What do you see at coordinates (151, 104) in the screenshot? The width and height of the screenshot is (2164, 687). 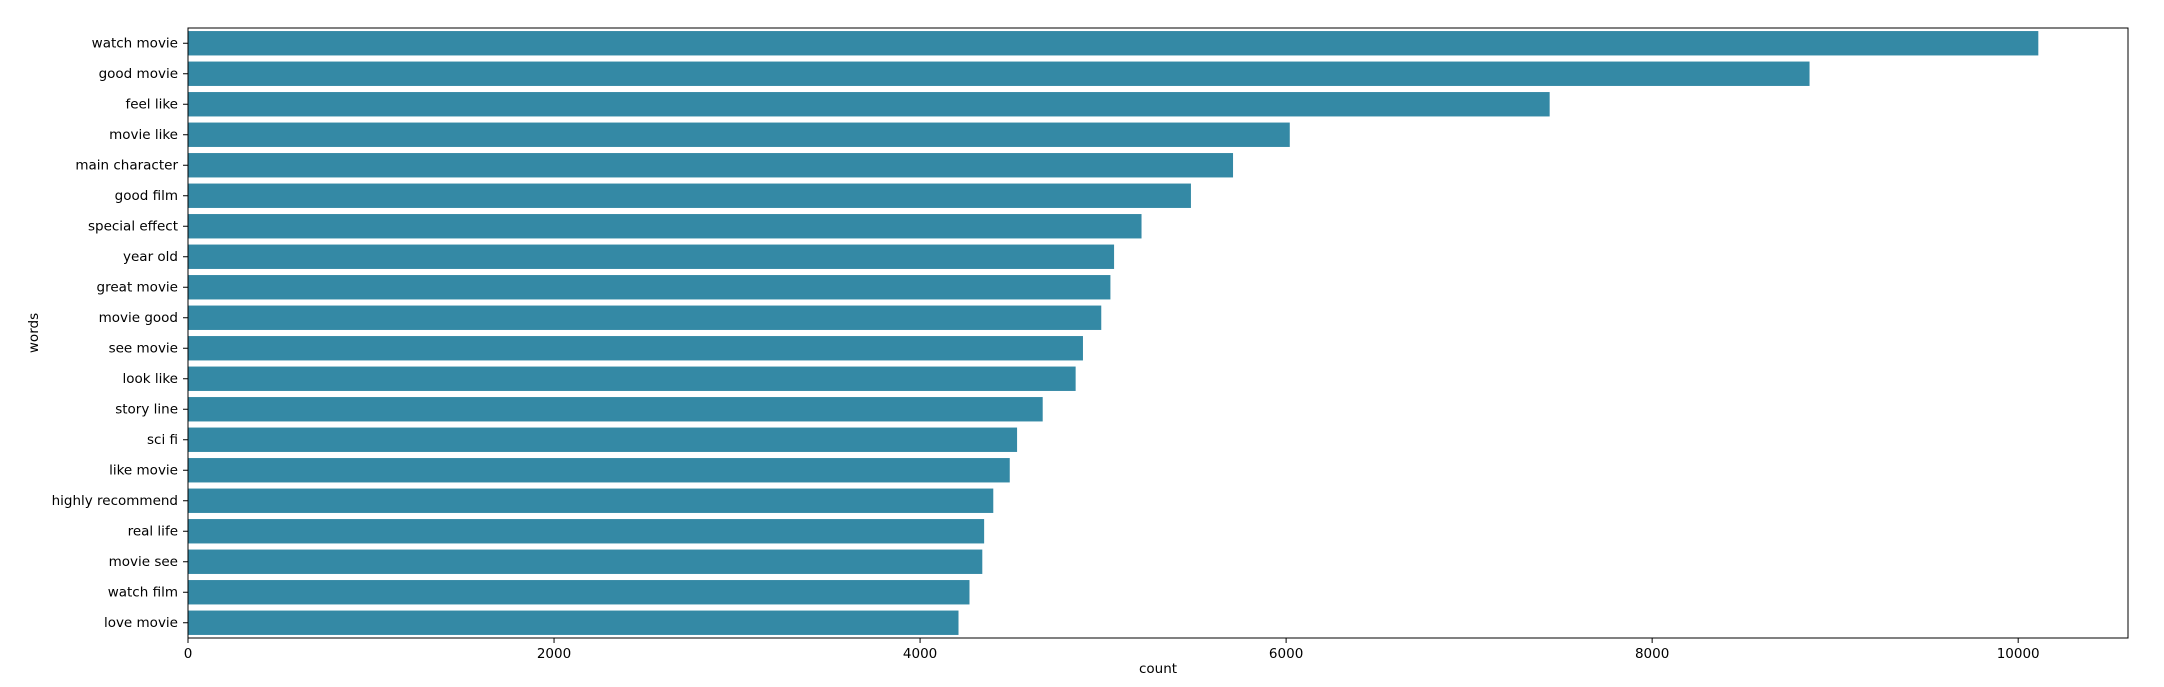 I see `y-tick-label: feel like` at bounding box center [151, 104].